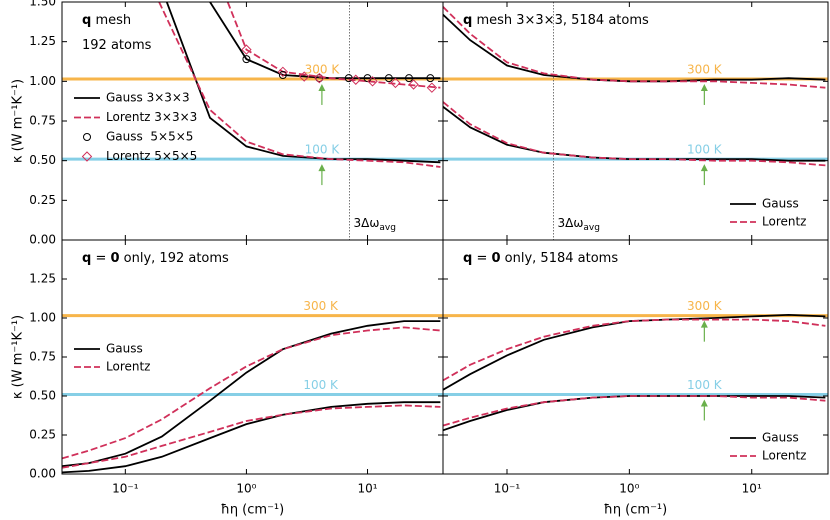 This screenshot has height=520, width=830. Describe the element at coordinates (175, 258) in the screenshot. I see `title-part: only, 192 atoms` at that location.